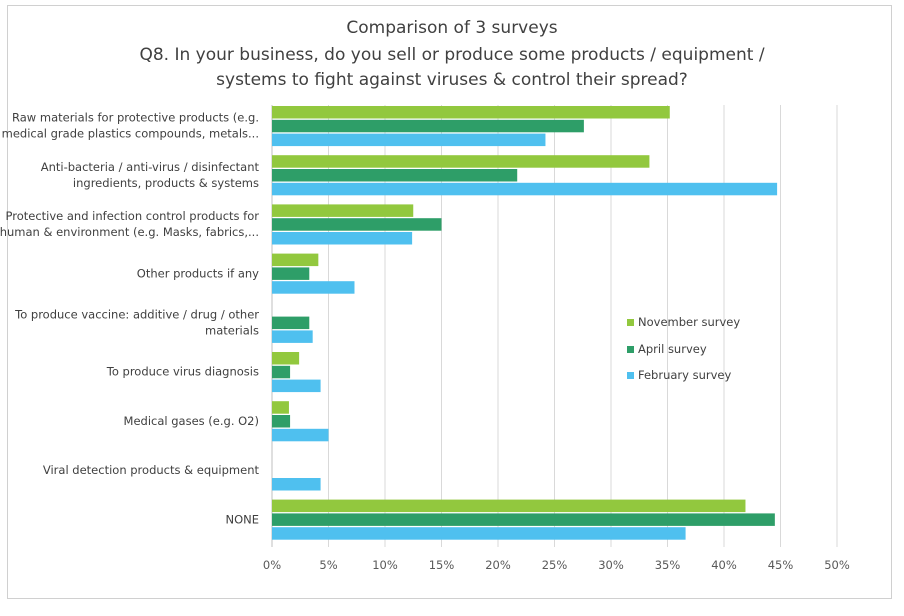 This screenshot has height=616, width=904. I want to click on legend-label: April survey, so click(672, 349).